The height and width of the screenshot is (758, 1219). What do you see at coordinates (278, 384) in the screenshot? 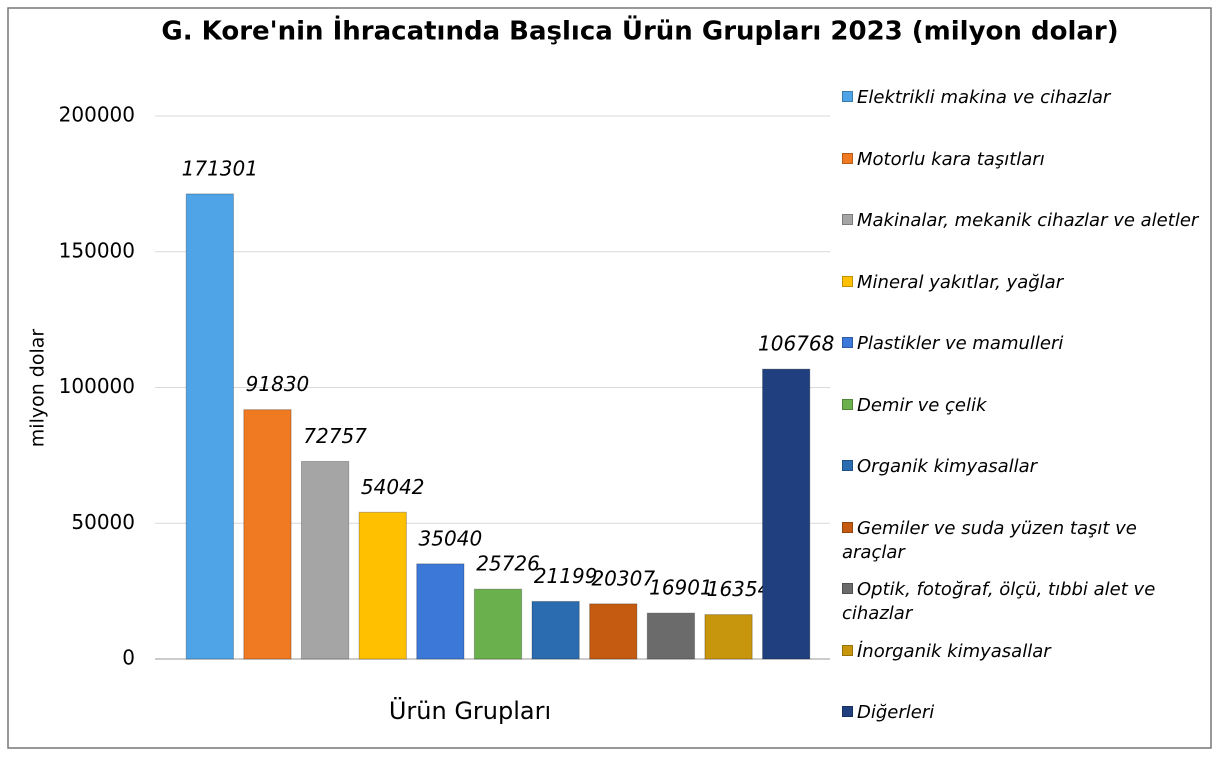
I see `data-label: 91830` at bounding box center [278, 384].